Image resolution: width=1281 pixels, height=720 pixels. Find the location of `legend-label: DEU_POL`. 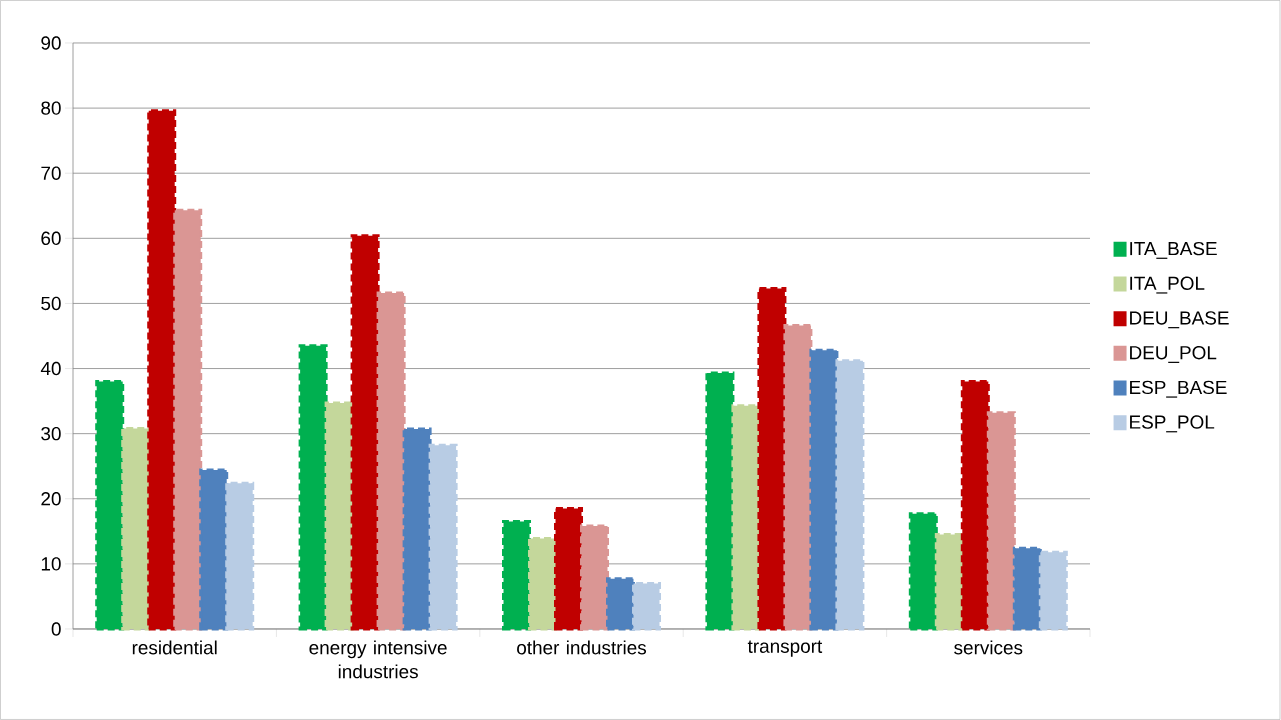

legend-label: DEU_POL is located at coordinates (1173, 354).